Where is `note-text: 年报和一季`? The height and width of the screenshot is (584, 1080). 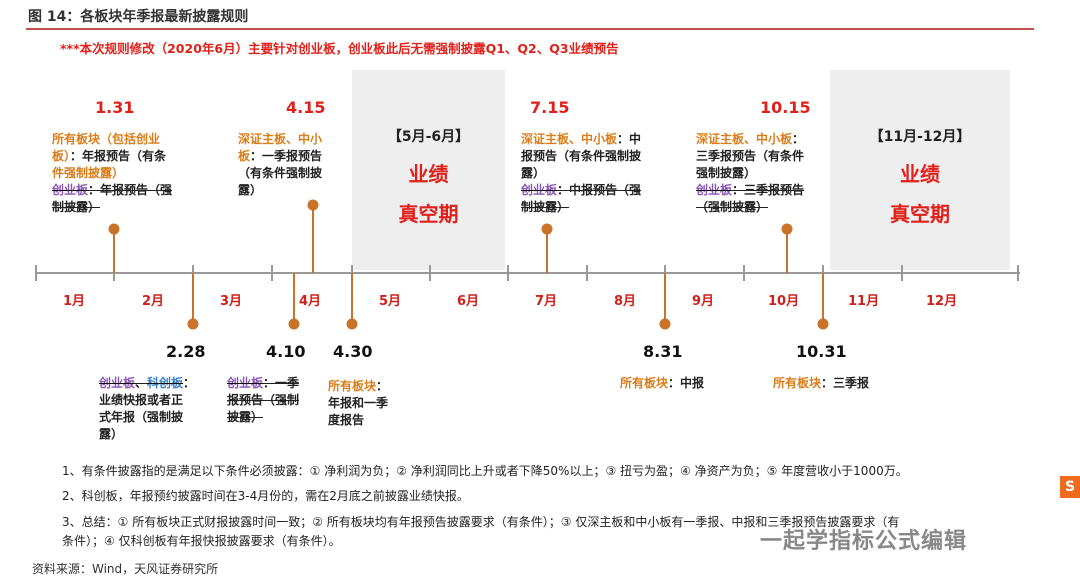
note-text: 年报和一季 is located at coordinates (358, 403).